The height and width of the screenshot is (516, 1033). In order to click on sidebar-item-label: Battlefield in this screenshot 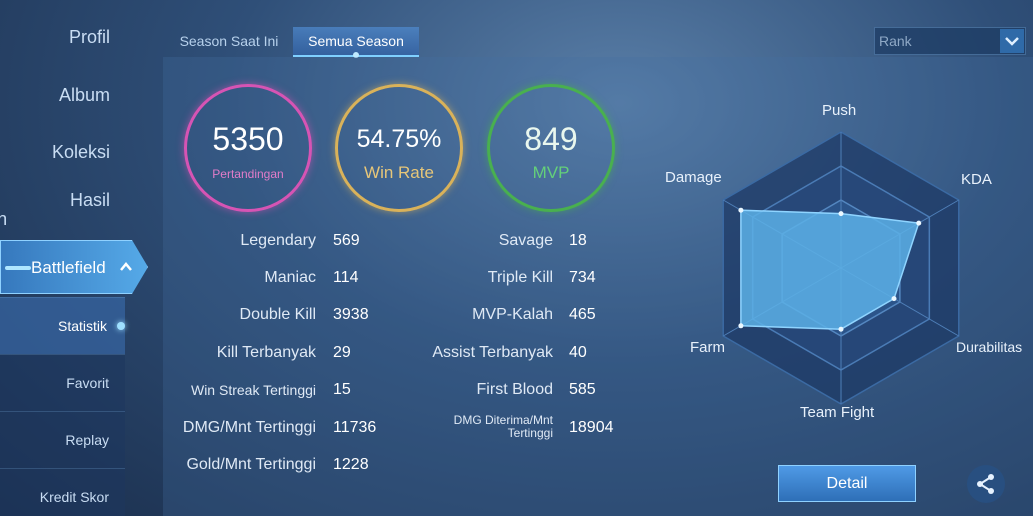, I will do `click(68, 267)`.